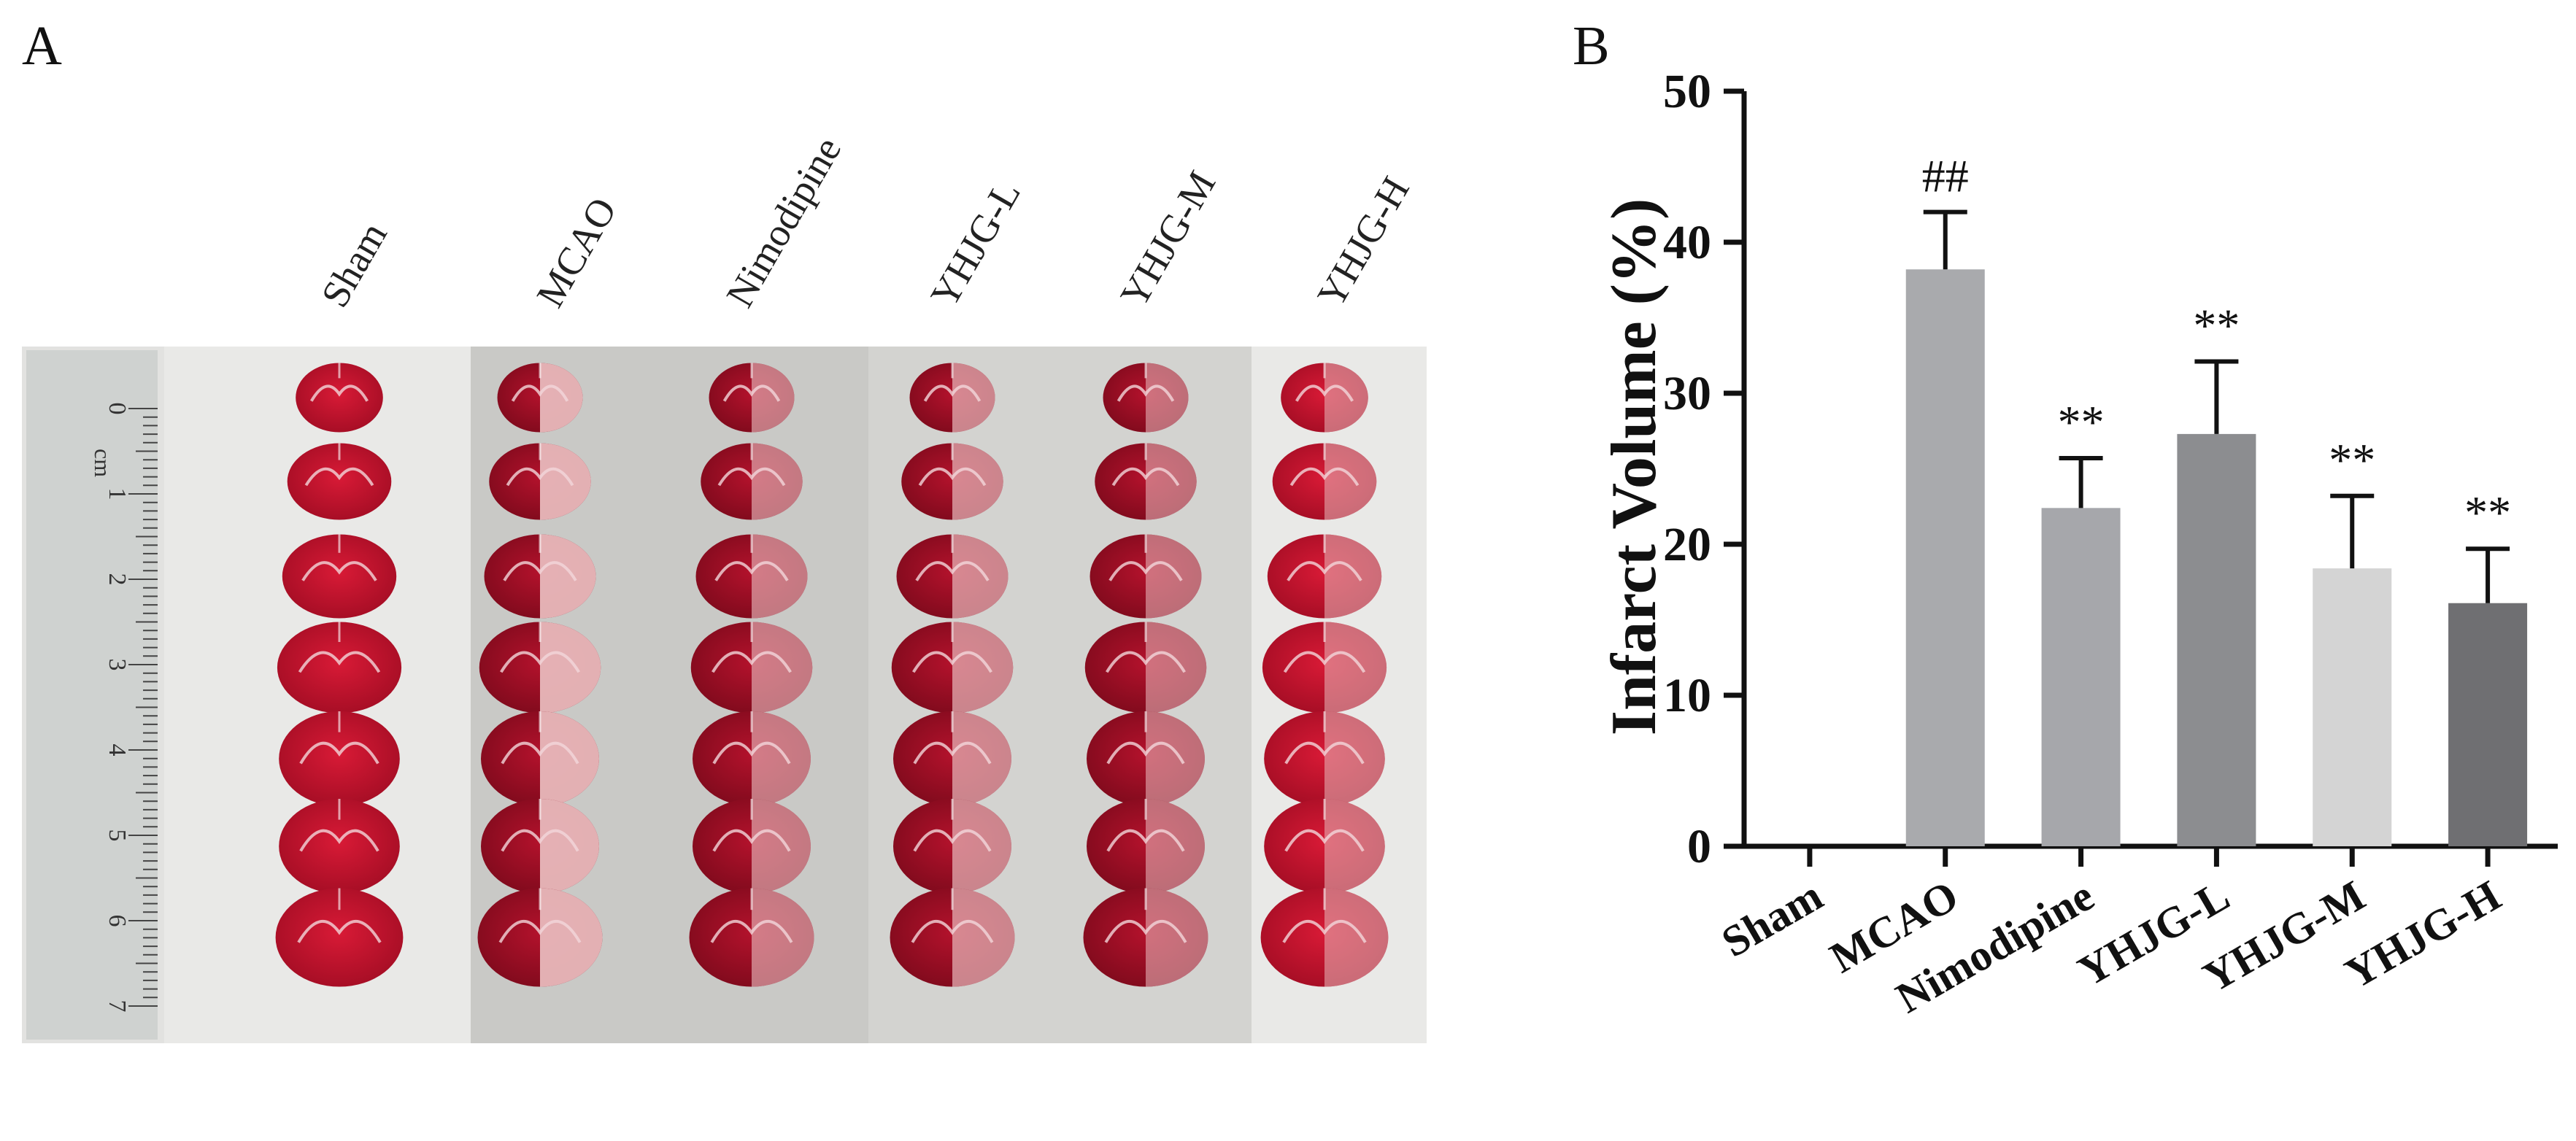 The width and height of the screenshot is (2576, 1141). What do you see at coordinates (143, 707) in the screenshot?
I see `ruler-ticks` at bounding box center [143, 707].